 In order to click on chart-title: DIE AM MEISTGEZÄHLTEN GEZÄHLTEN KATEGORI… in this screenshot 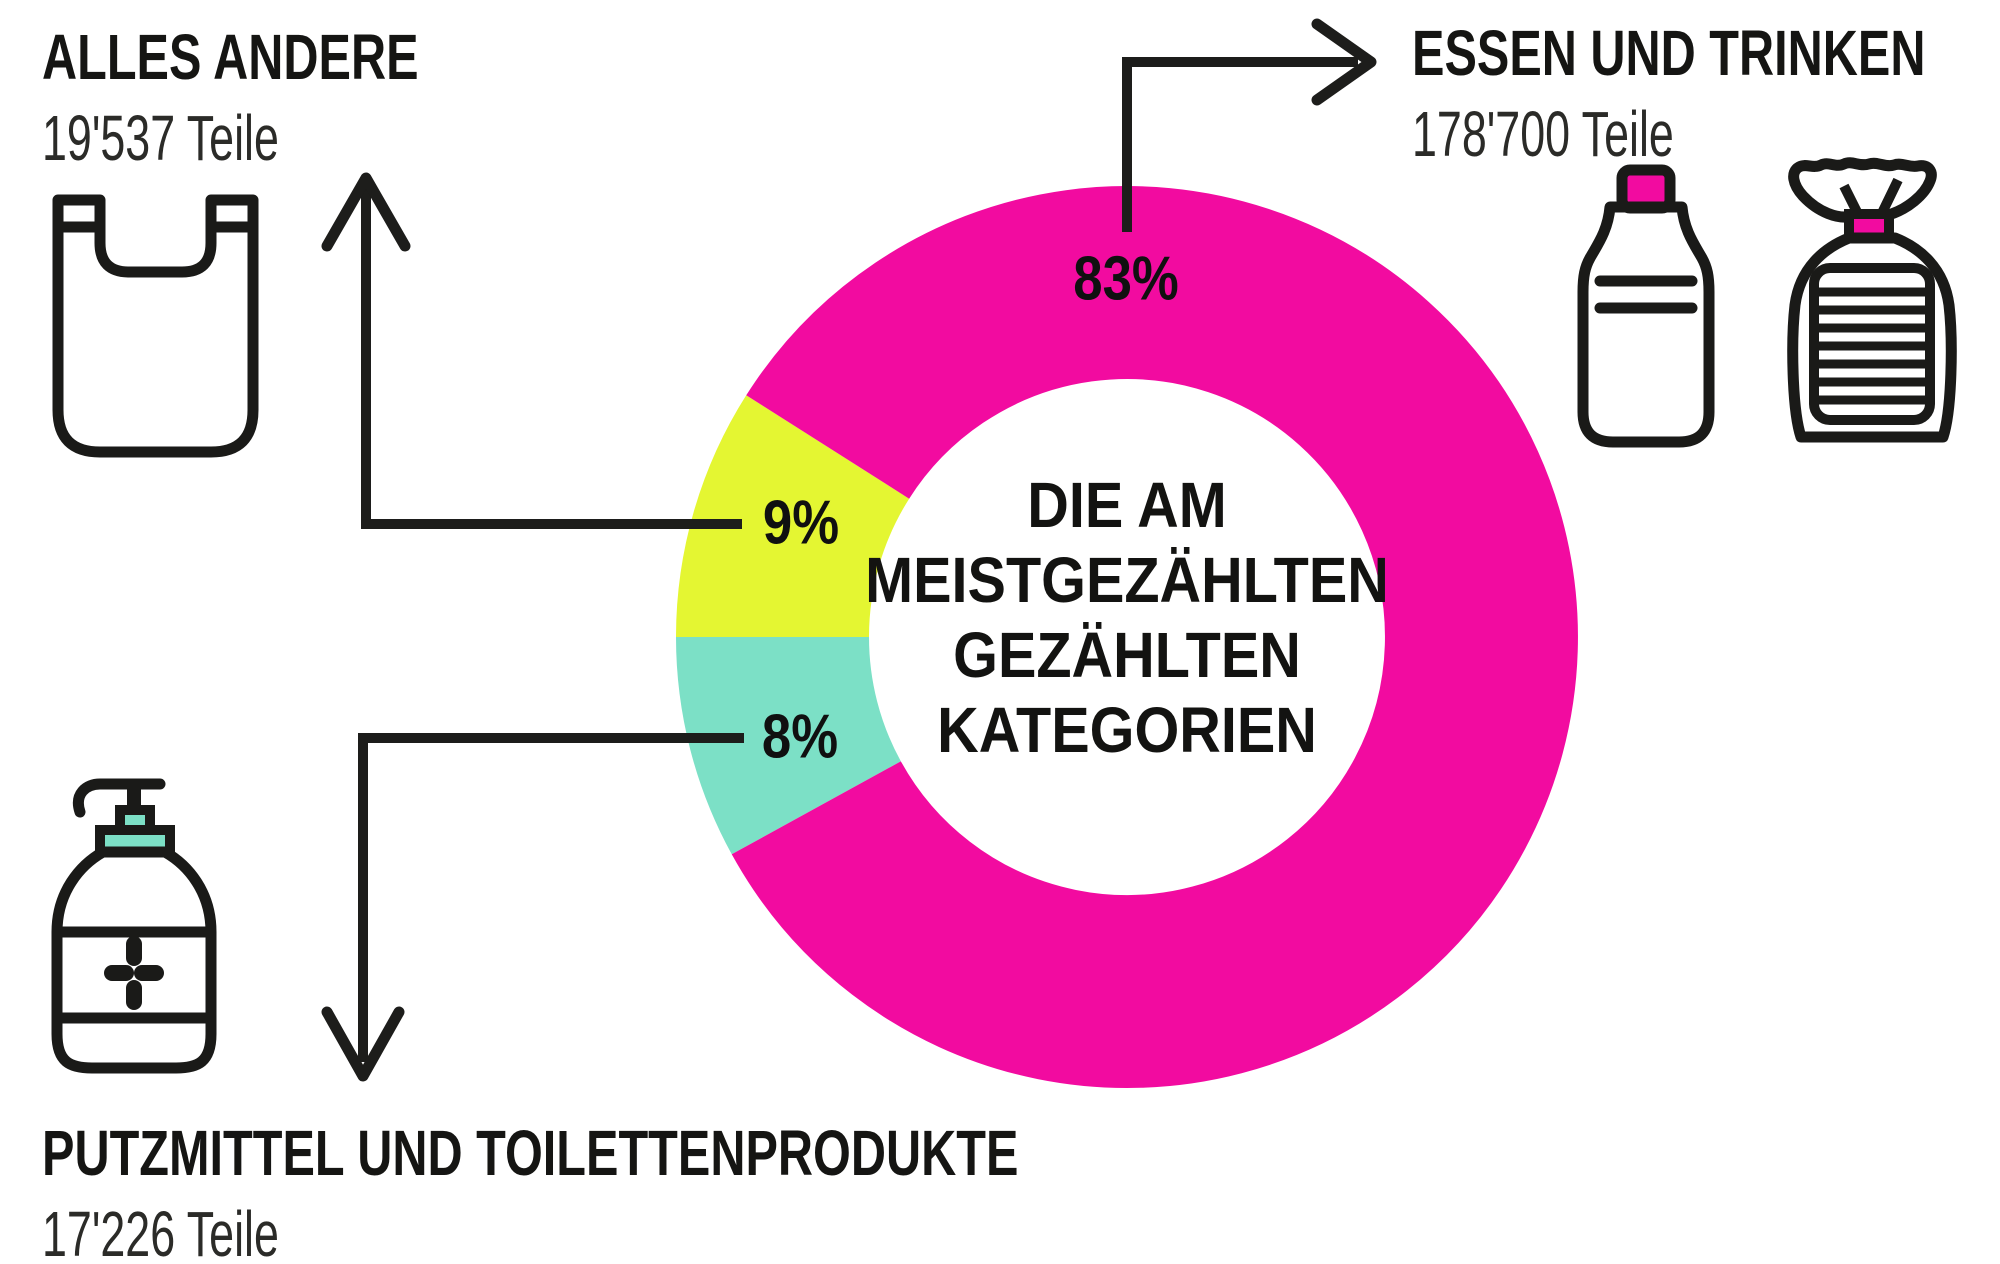, I will do `click(1127, 618)`.